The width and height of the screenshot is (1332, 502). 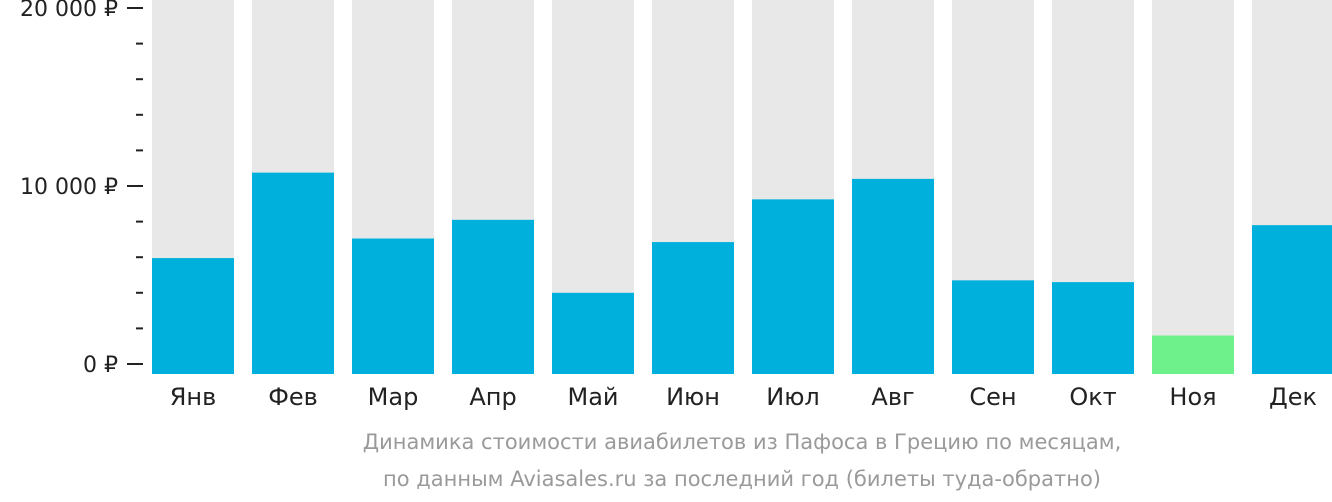 I want to click on y-tick-label: 10 000 ₽, so click(x=69, y=187).